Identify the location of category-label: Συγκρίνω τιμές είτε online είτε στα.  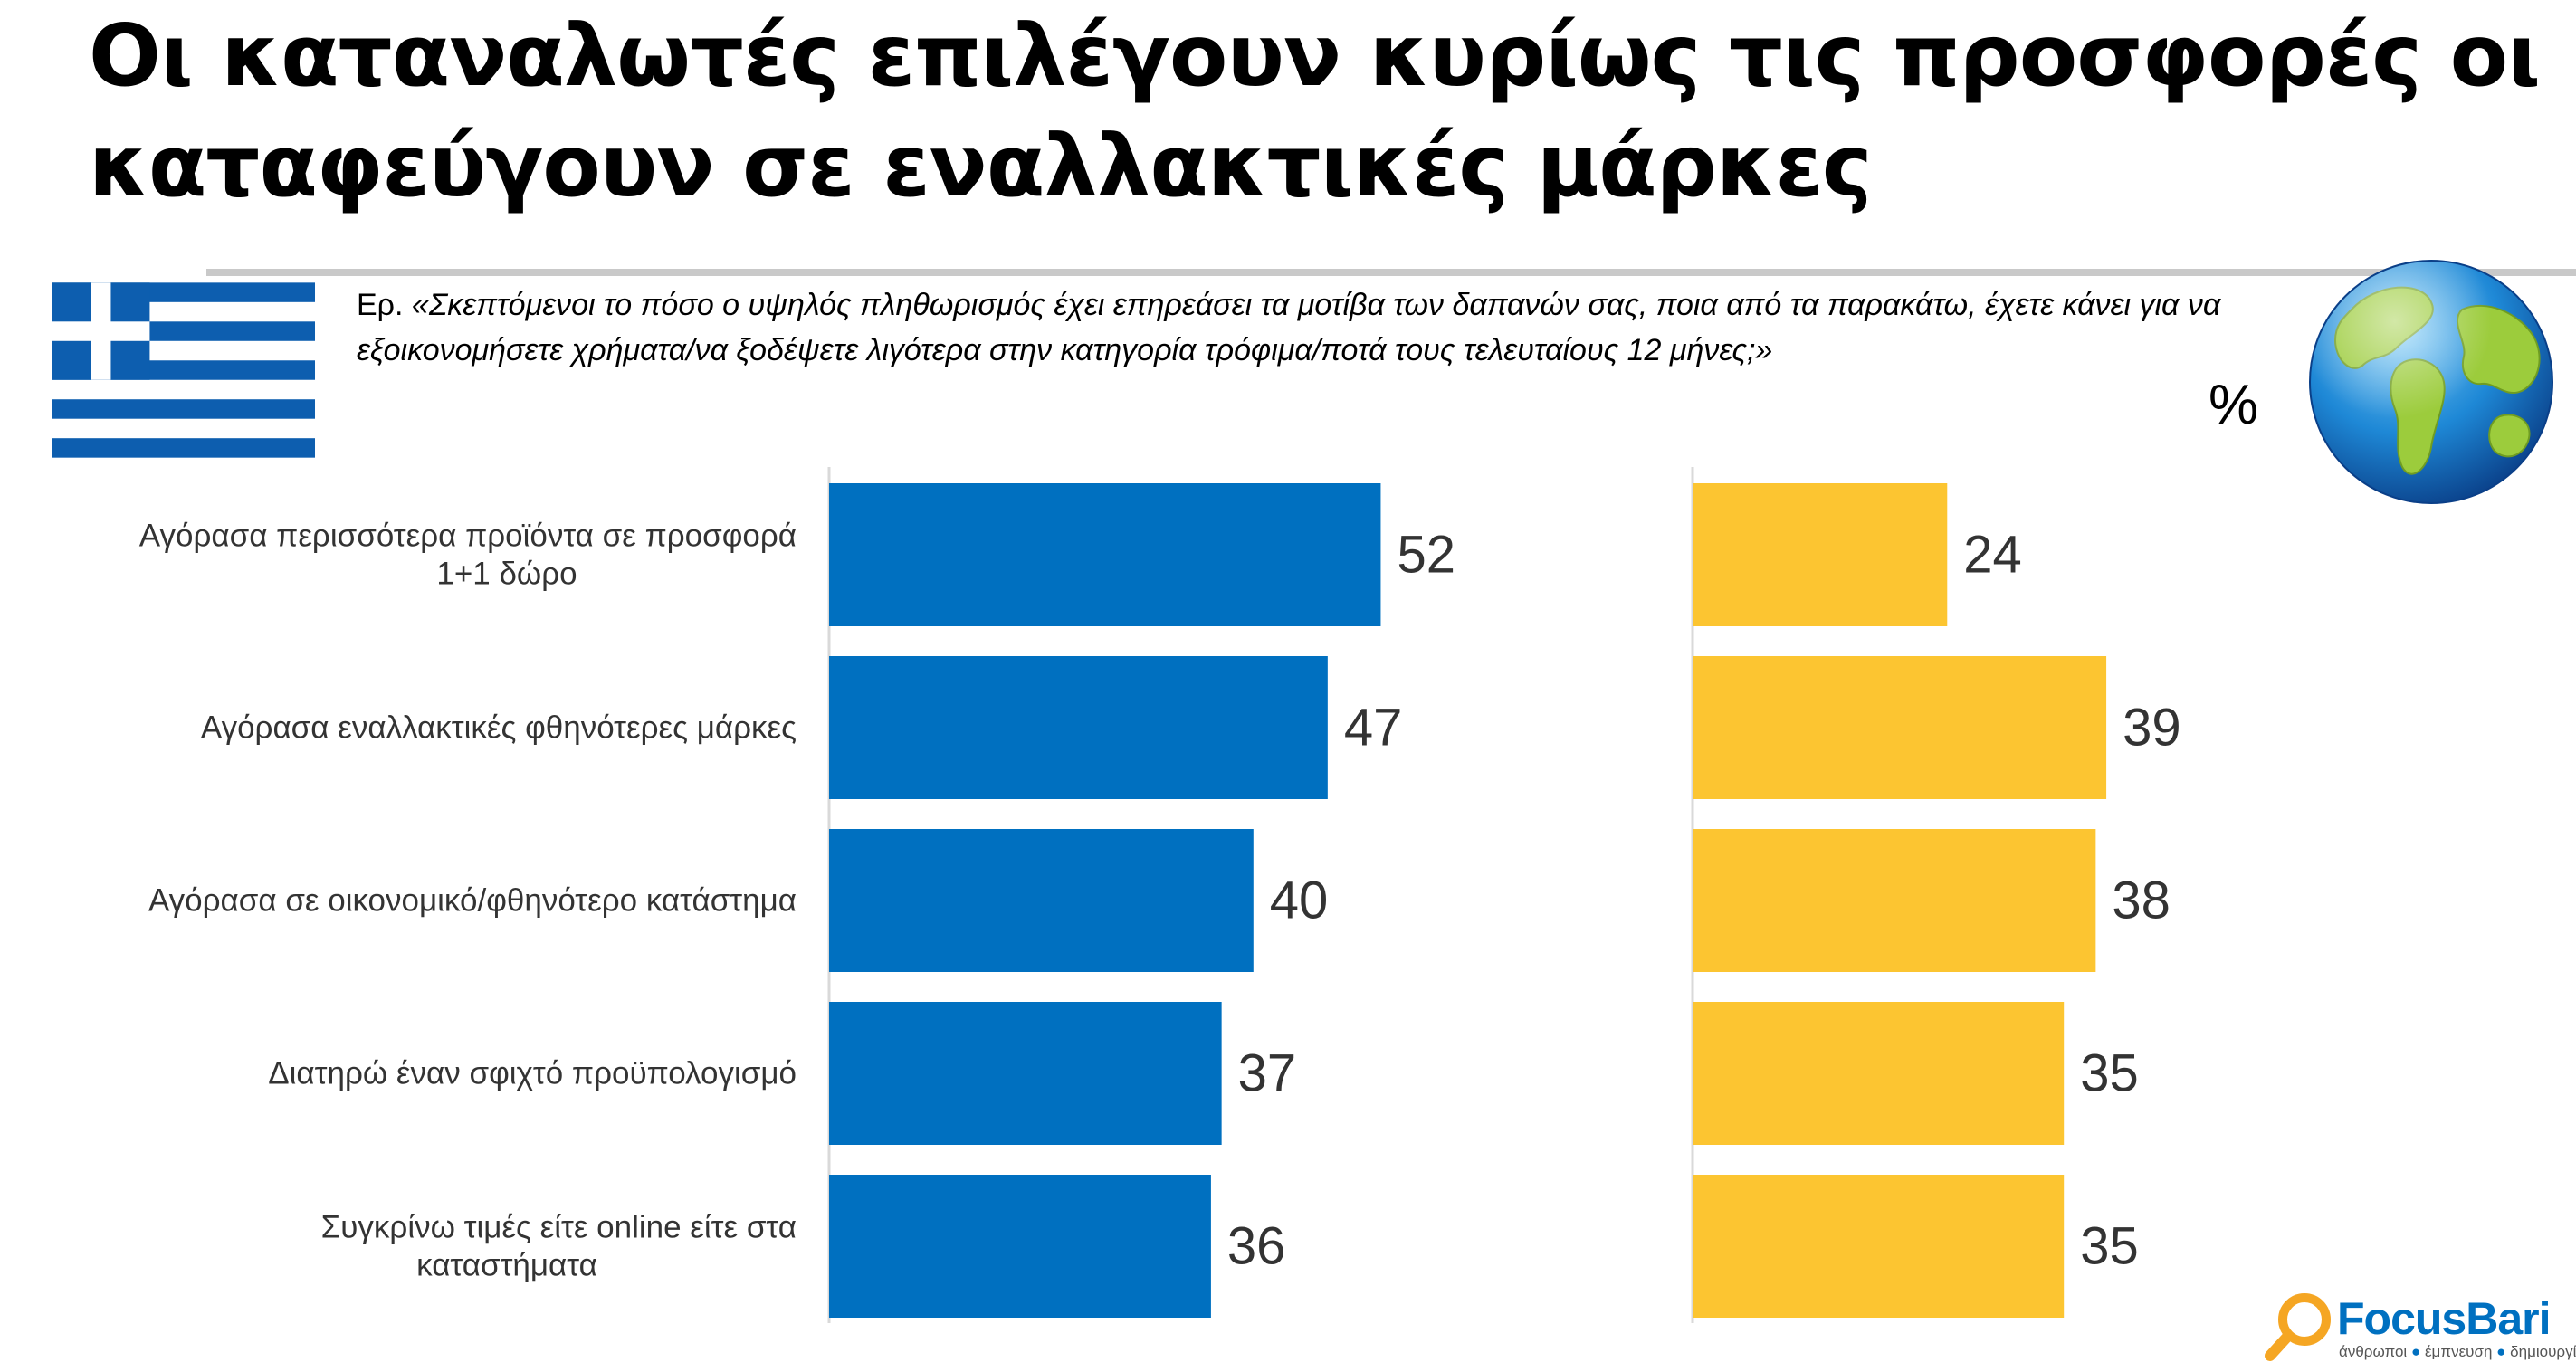
(559, 1227).